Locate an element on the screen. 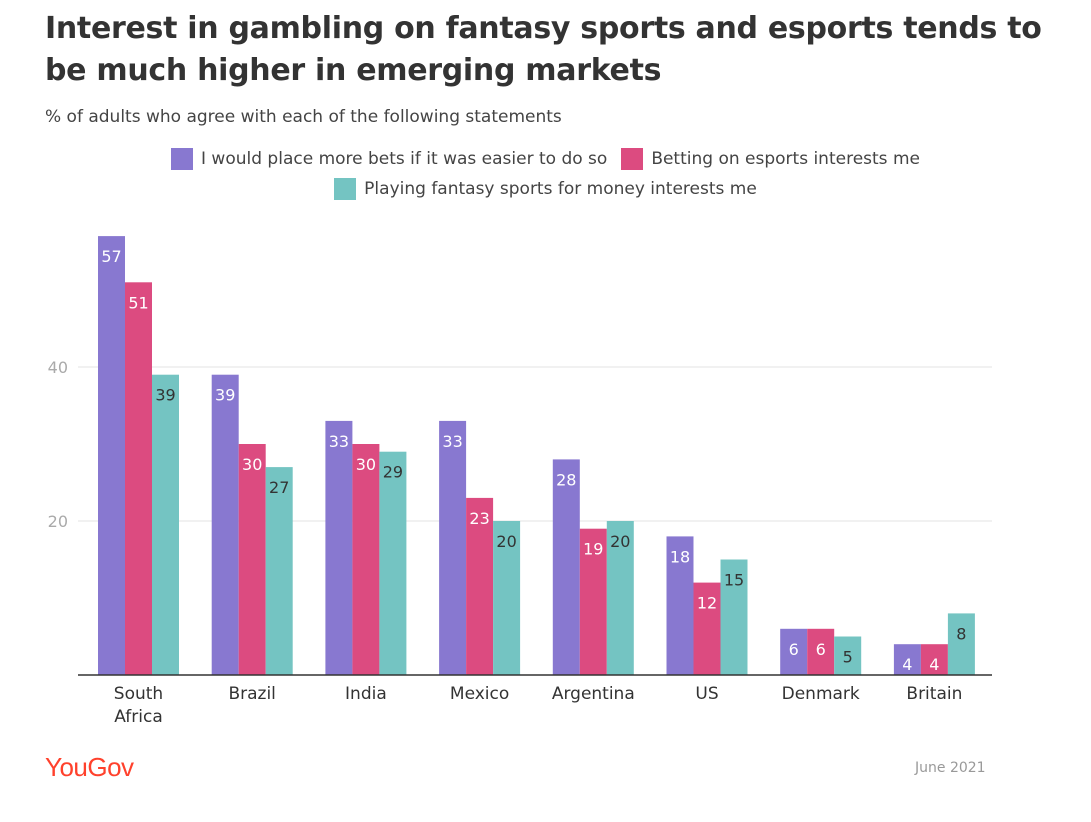 This screenshot has width=1091, height=822. data-label: 29 is located at coordinates (393, 472).